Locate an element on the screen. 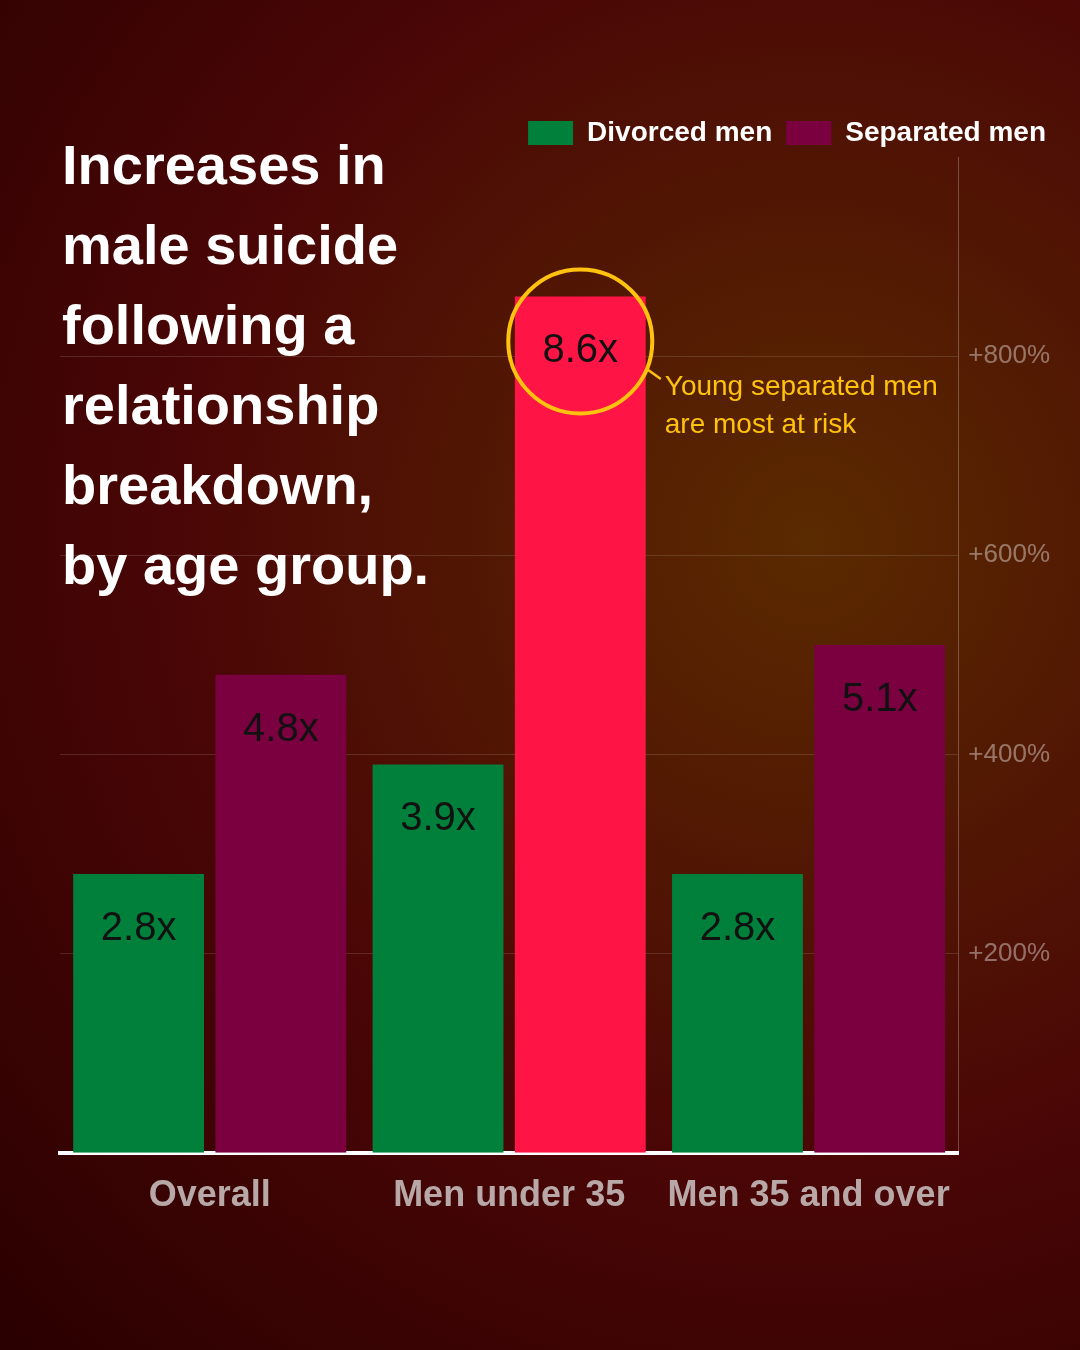  x-tick-label: Men under 35 is located at coordinates (509, 1194).